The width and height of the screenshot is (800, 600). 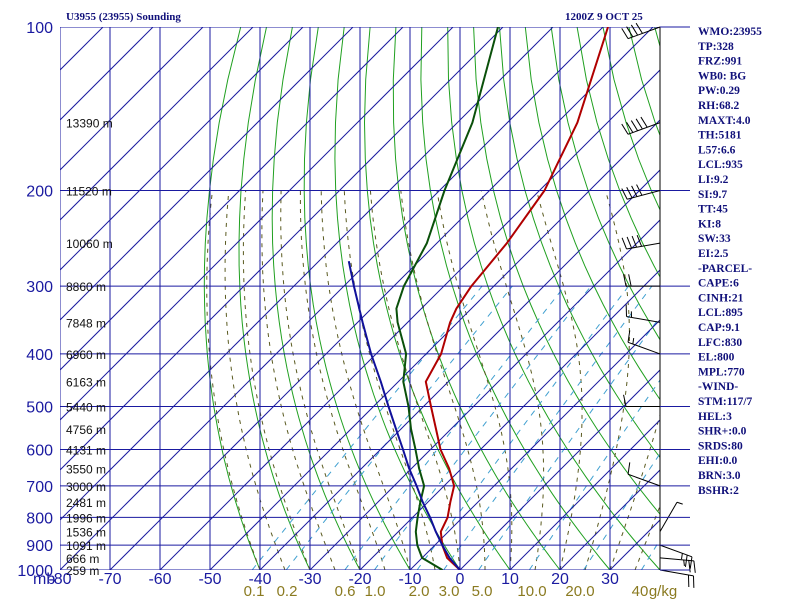 I want to click on index-6: MAXT:4.0, so click(x=724, y=121).